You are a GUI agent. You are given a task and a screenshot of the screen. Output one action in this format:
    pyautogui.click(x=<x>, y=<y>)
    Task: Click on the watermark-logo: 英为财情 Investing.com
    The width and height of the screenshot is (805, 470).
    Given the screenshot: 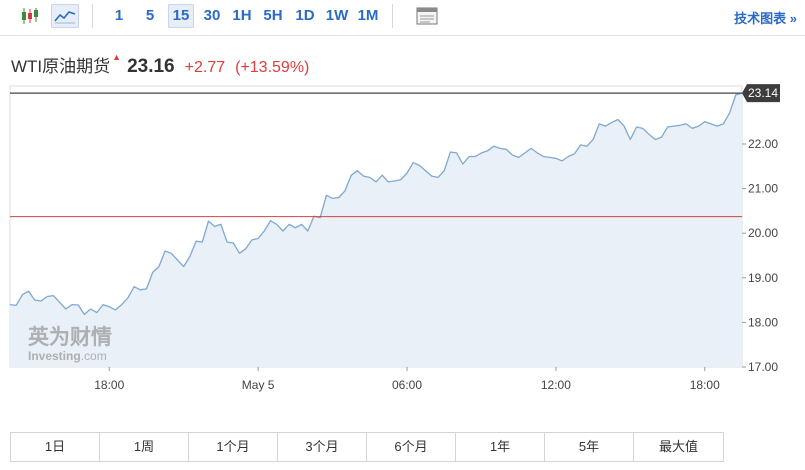 What is the action you would take?
    pyautogui.click(x=70, y=344)
    